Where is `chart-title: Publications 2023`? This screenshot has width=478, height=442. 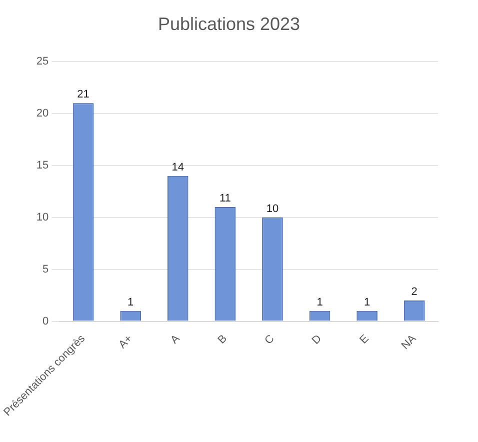 chart-title: Publications 2023 is located at coordinates (229, 24).